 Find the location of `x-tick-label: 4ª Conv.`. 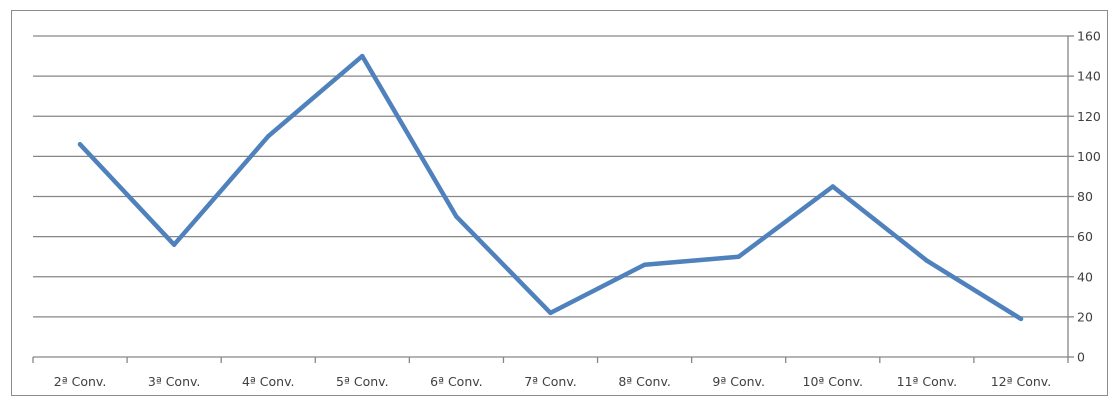

x-tick-label: 4ª Conv. is located at coordinates (268, 381).